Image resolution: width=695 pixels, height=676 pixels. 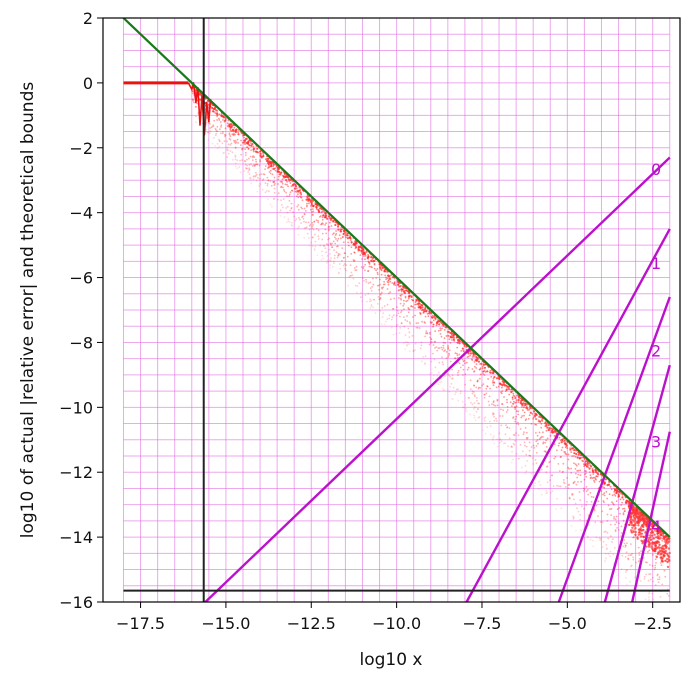 What do you see at coordinates (81, 213) in the screenshot?
I see `y-tick-label: −4` at bounding box center [81, 213].